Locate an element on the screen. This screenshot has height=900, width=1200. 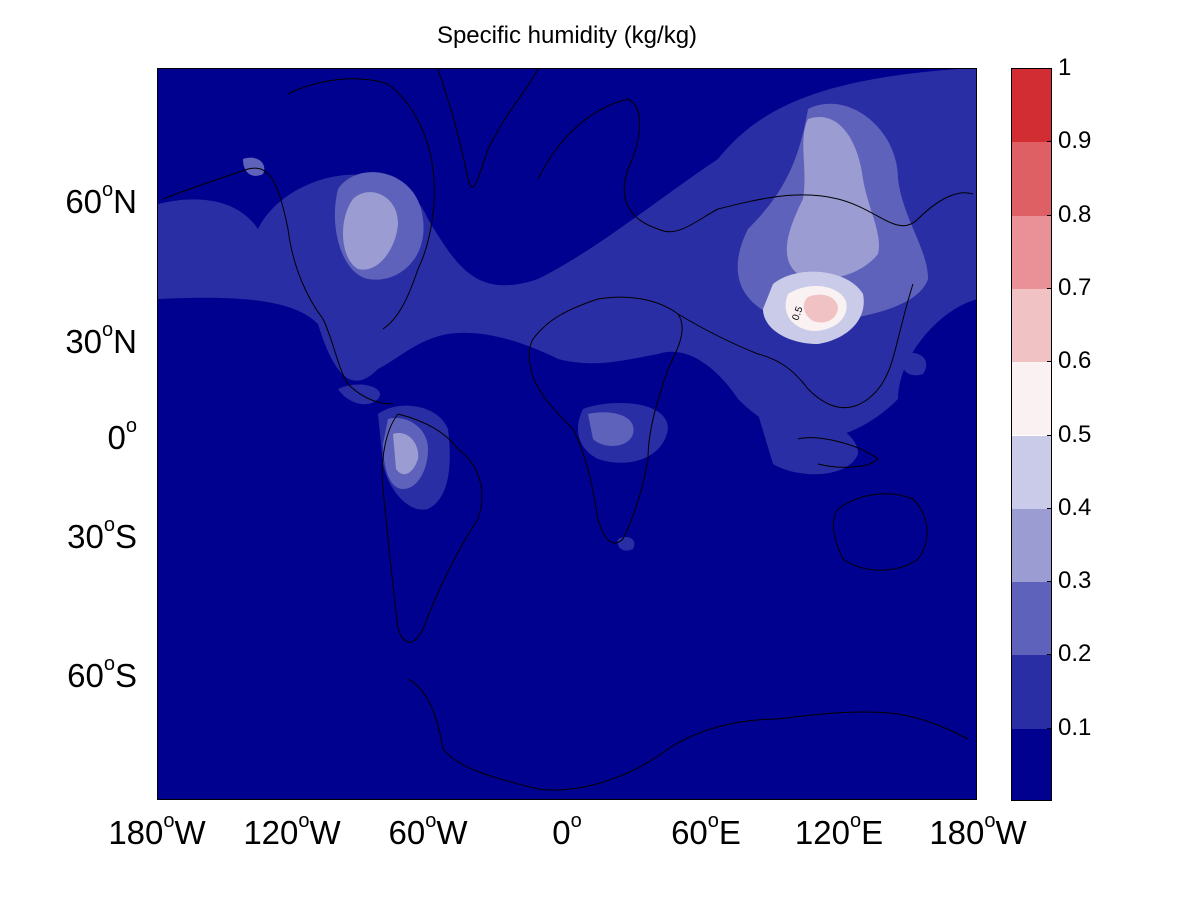
y-tick-label: 30oN is located at coordinates (101, 339).